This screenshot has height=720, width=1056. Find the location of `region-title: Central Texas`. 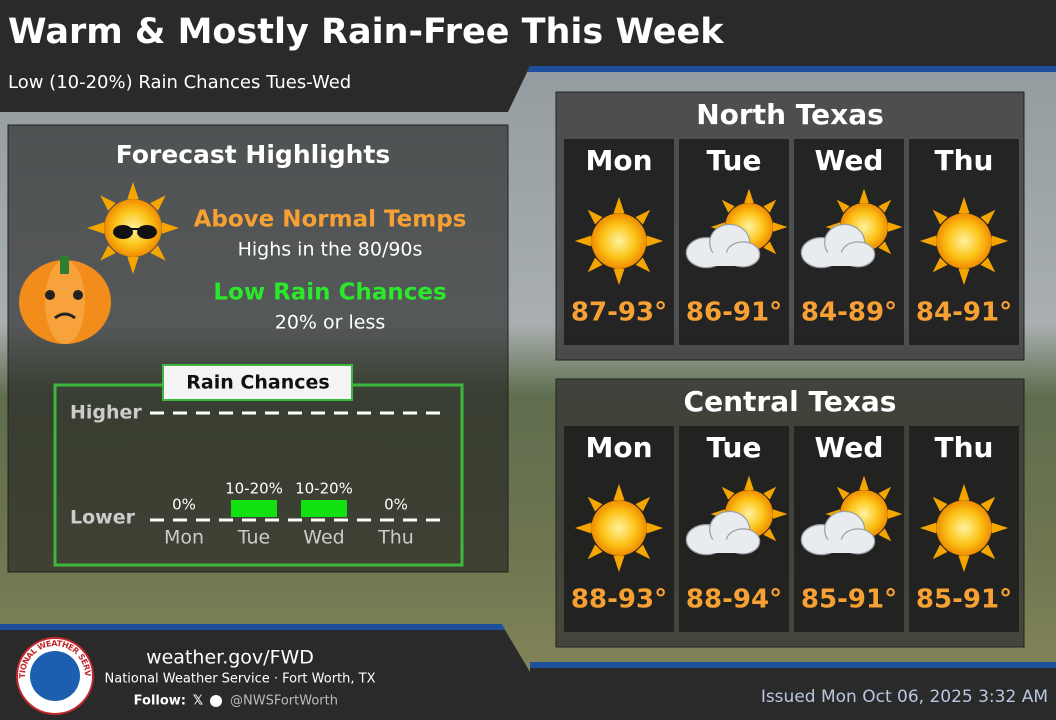

region-title: Central Texas is located at coordinates (790, 401).